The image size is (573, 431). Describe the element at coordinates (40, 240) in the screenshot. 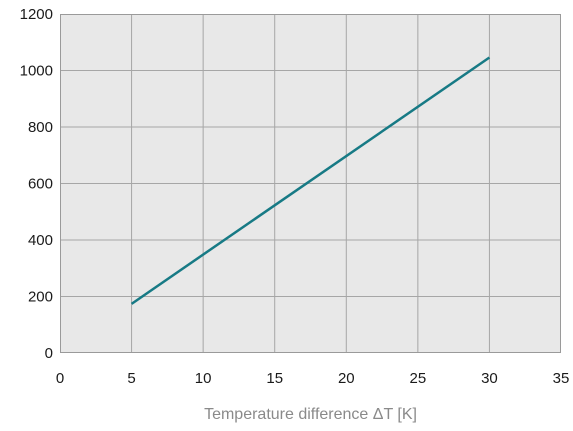

I see `y-tick-label-400: 400` at that location.